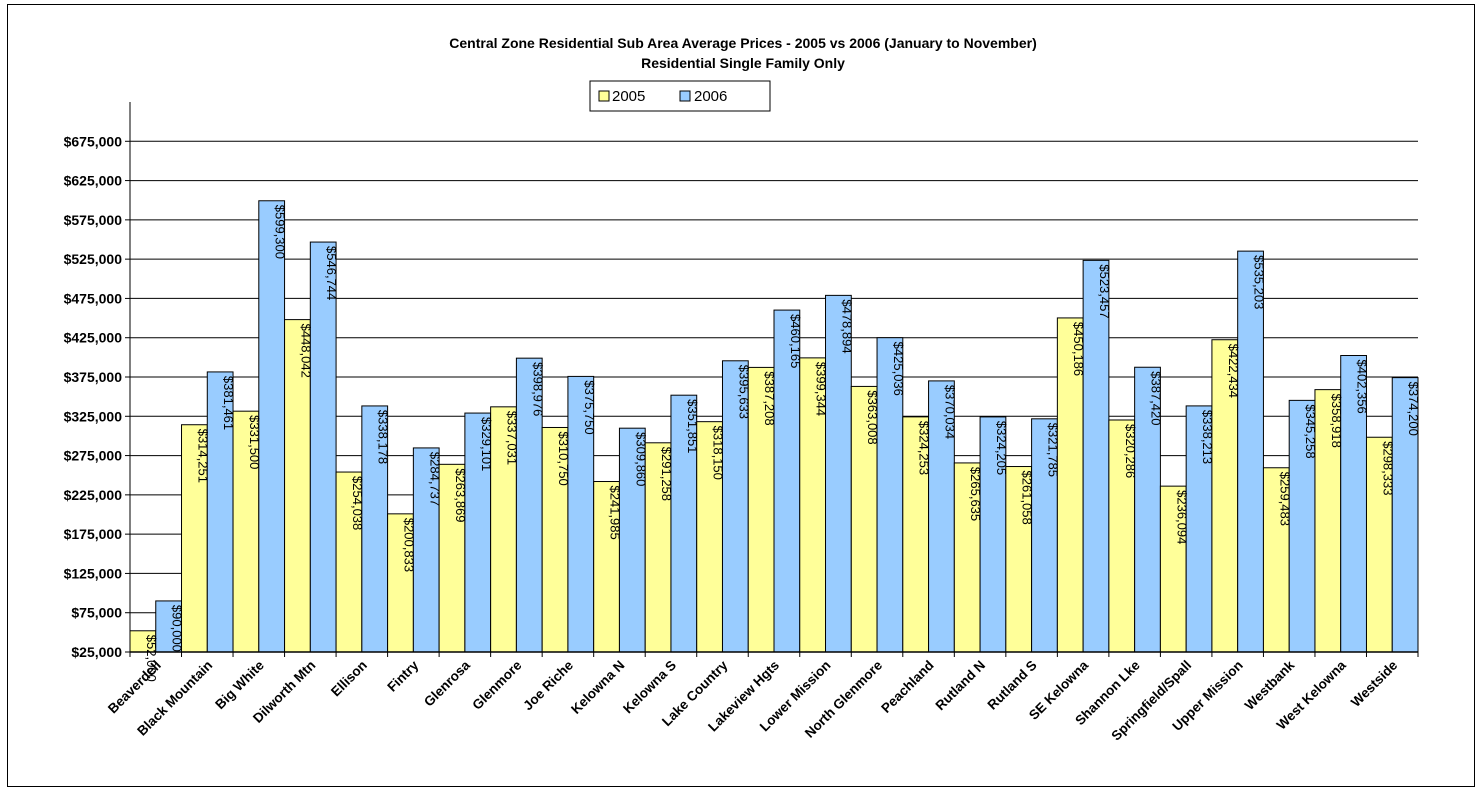 This screenshot has height=794, width=1483. I want to click on data-label-2005-11: $318,150, so click(718, 453).